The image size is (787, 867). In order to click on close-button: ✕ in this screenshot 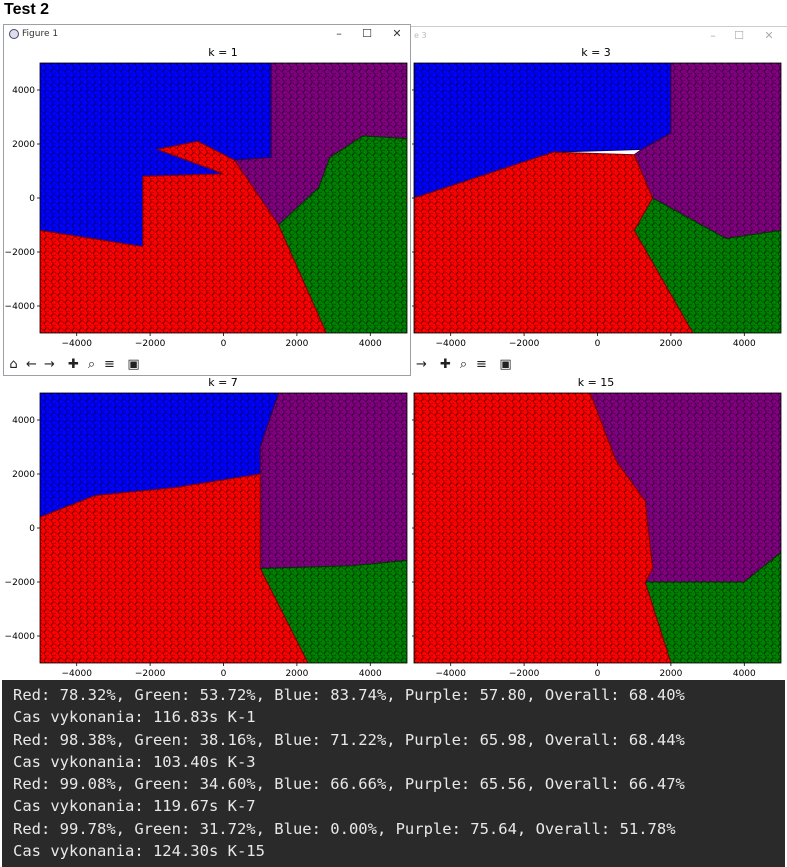, I will do `click(397, 33)`.